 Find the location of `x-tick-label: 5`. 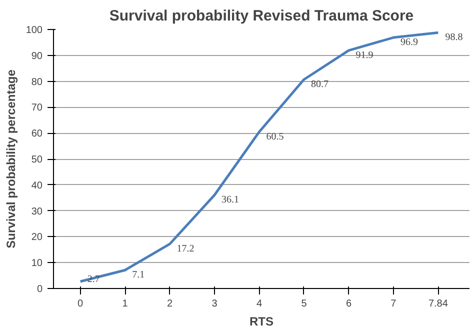

x-tick-label: 5 is located at coordinates (304, 304).